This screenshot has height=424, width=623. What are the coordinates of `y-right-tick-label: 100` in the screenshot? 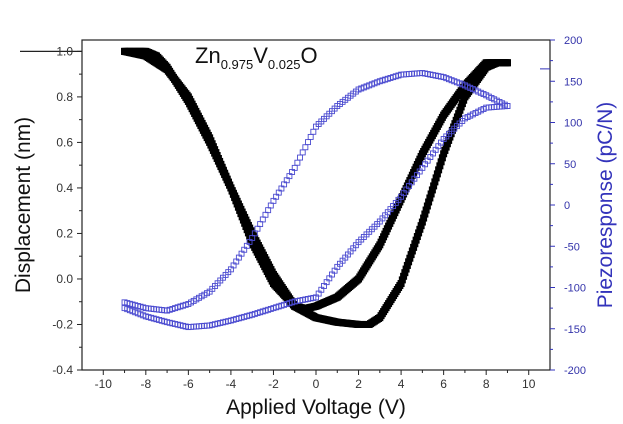 It's located at (573, 124).